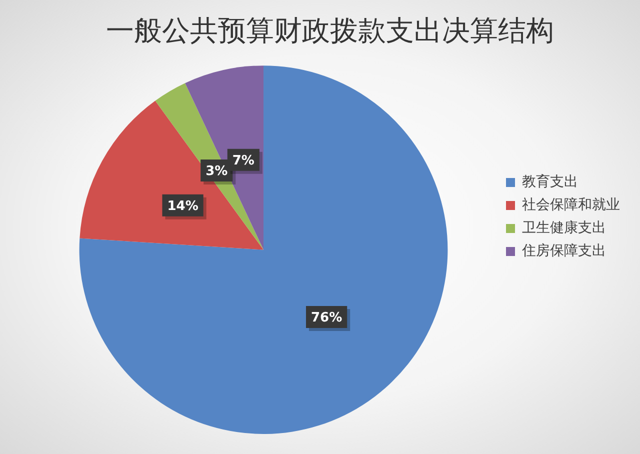 Image resolution: width=640 pixels, height=454 pixels. What do you see at coordinates (326, 318) in the screenshot?
I see `data-label: 76%` at bounding box center [326, 318].